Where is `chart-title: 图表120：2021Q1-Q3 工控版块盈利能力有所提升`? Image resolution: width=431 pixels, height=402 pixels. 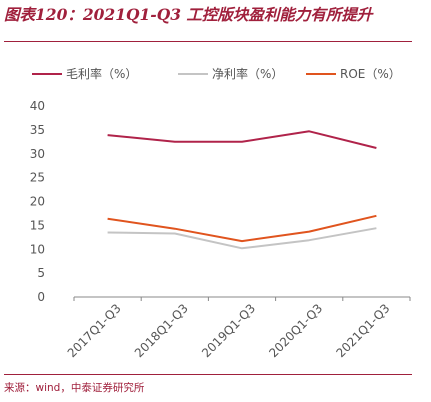
chart-title: 图表120：2021Q1-Q3 工控版块盈利能力有所提升 is located at coordinates (188, 14).